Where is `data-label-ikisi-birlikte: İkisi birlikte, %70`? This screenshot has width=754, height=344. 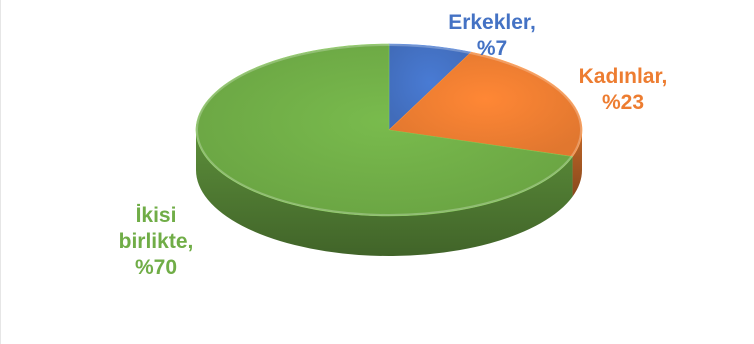 data-label-ikisi-birlikte: İkisi birlikte, %70 is located at coordinates (156, 241).